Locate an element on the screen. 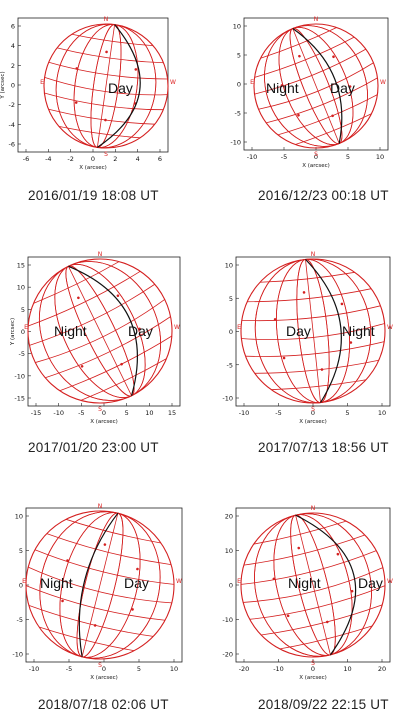  x-tick-label: -6 is located at coordinates (26, 159).